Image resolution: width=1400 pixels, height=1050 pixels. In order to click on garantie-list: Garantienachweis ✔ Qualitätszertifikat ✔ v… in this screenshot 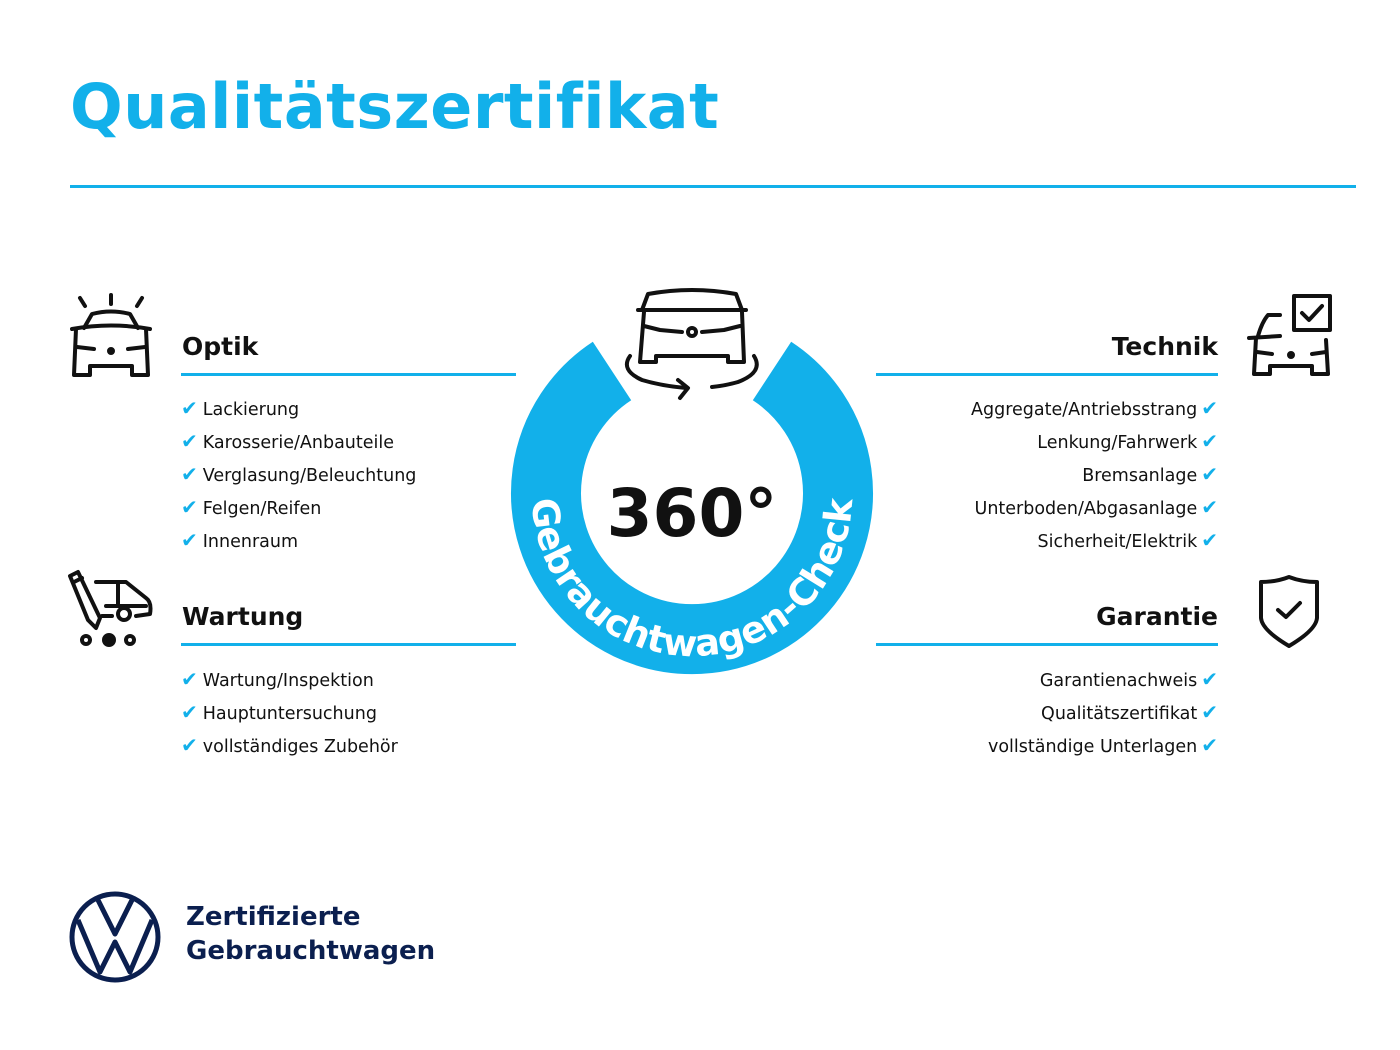, I will do `click(1103, 712)`.